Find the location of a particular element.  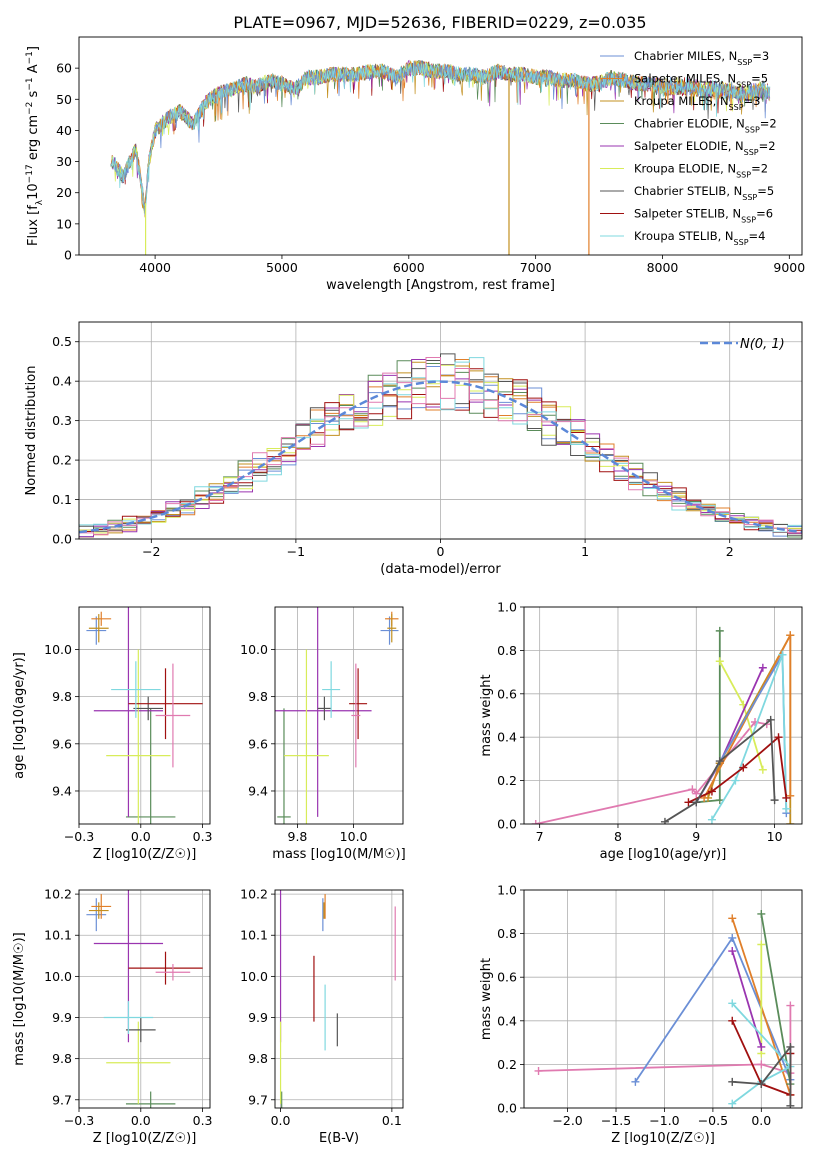

y-tick-label: 10.1 is located at coordinates (58, 935).